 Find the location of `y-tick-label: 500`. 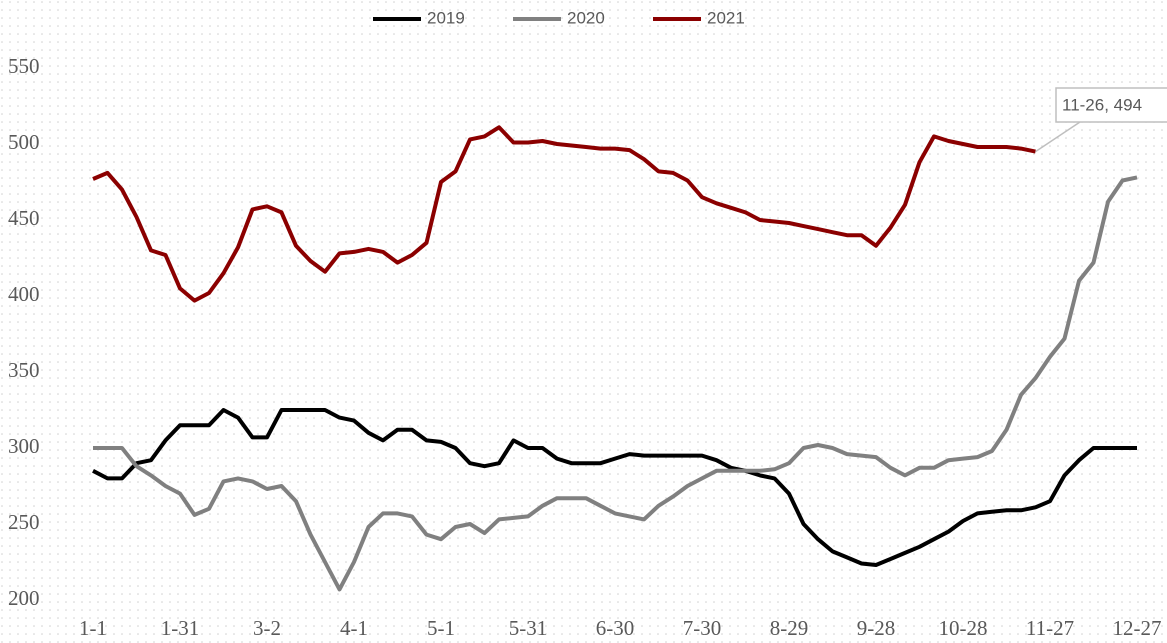

y-tick-label: 500 is located at coordinates (24, 142).